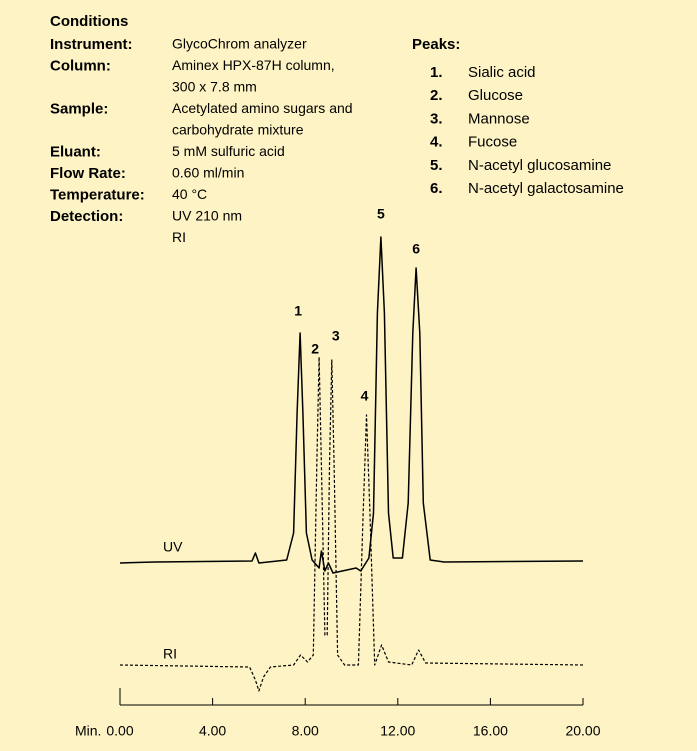  Describe the element at coordinates (365, 396) in the screenshot. I see `peak-label: 4` at that location.